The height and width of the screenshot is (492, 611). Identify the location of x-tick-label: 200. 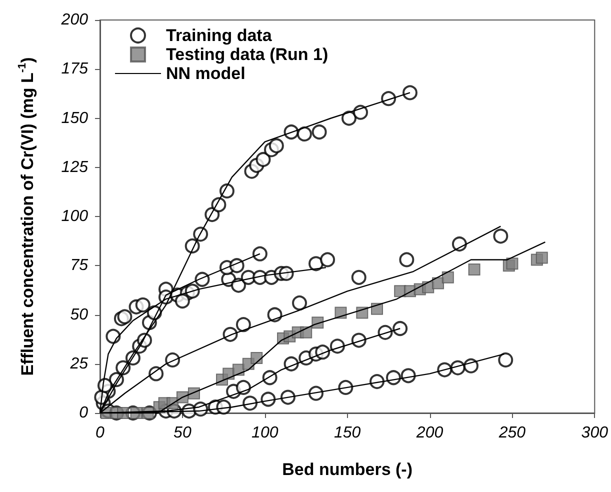
(429, 433).